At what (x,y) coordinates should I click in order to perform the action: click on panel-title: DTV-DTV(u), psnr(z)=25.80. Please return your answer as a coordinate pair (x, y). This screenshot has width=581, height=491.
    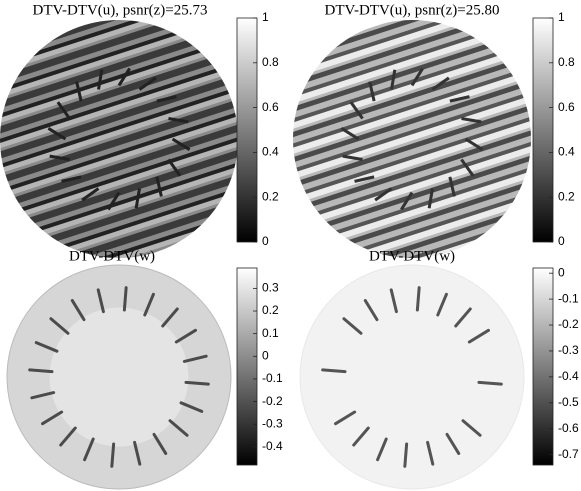
    Looking at the image, I should click on (412, 10).